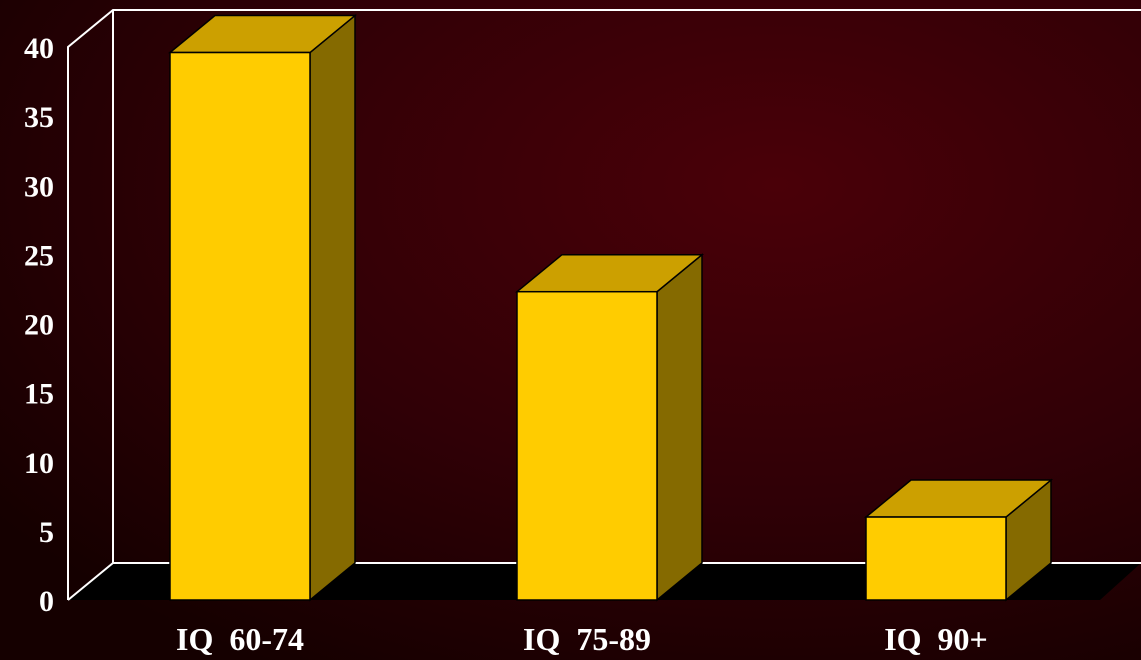 This screenshot has width=1141, height=660. I want to click on x-tick-label: IQ 60-74, so click(240, 639).